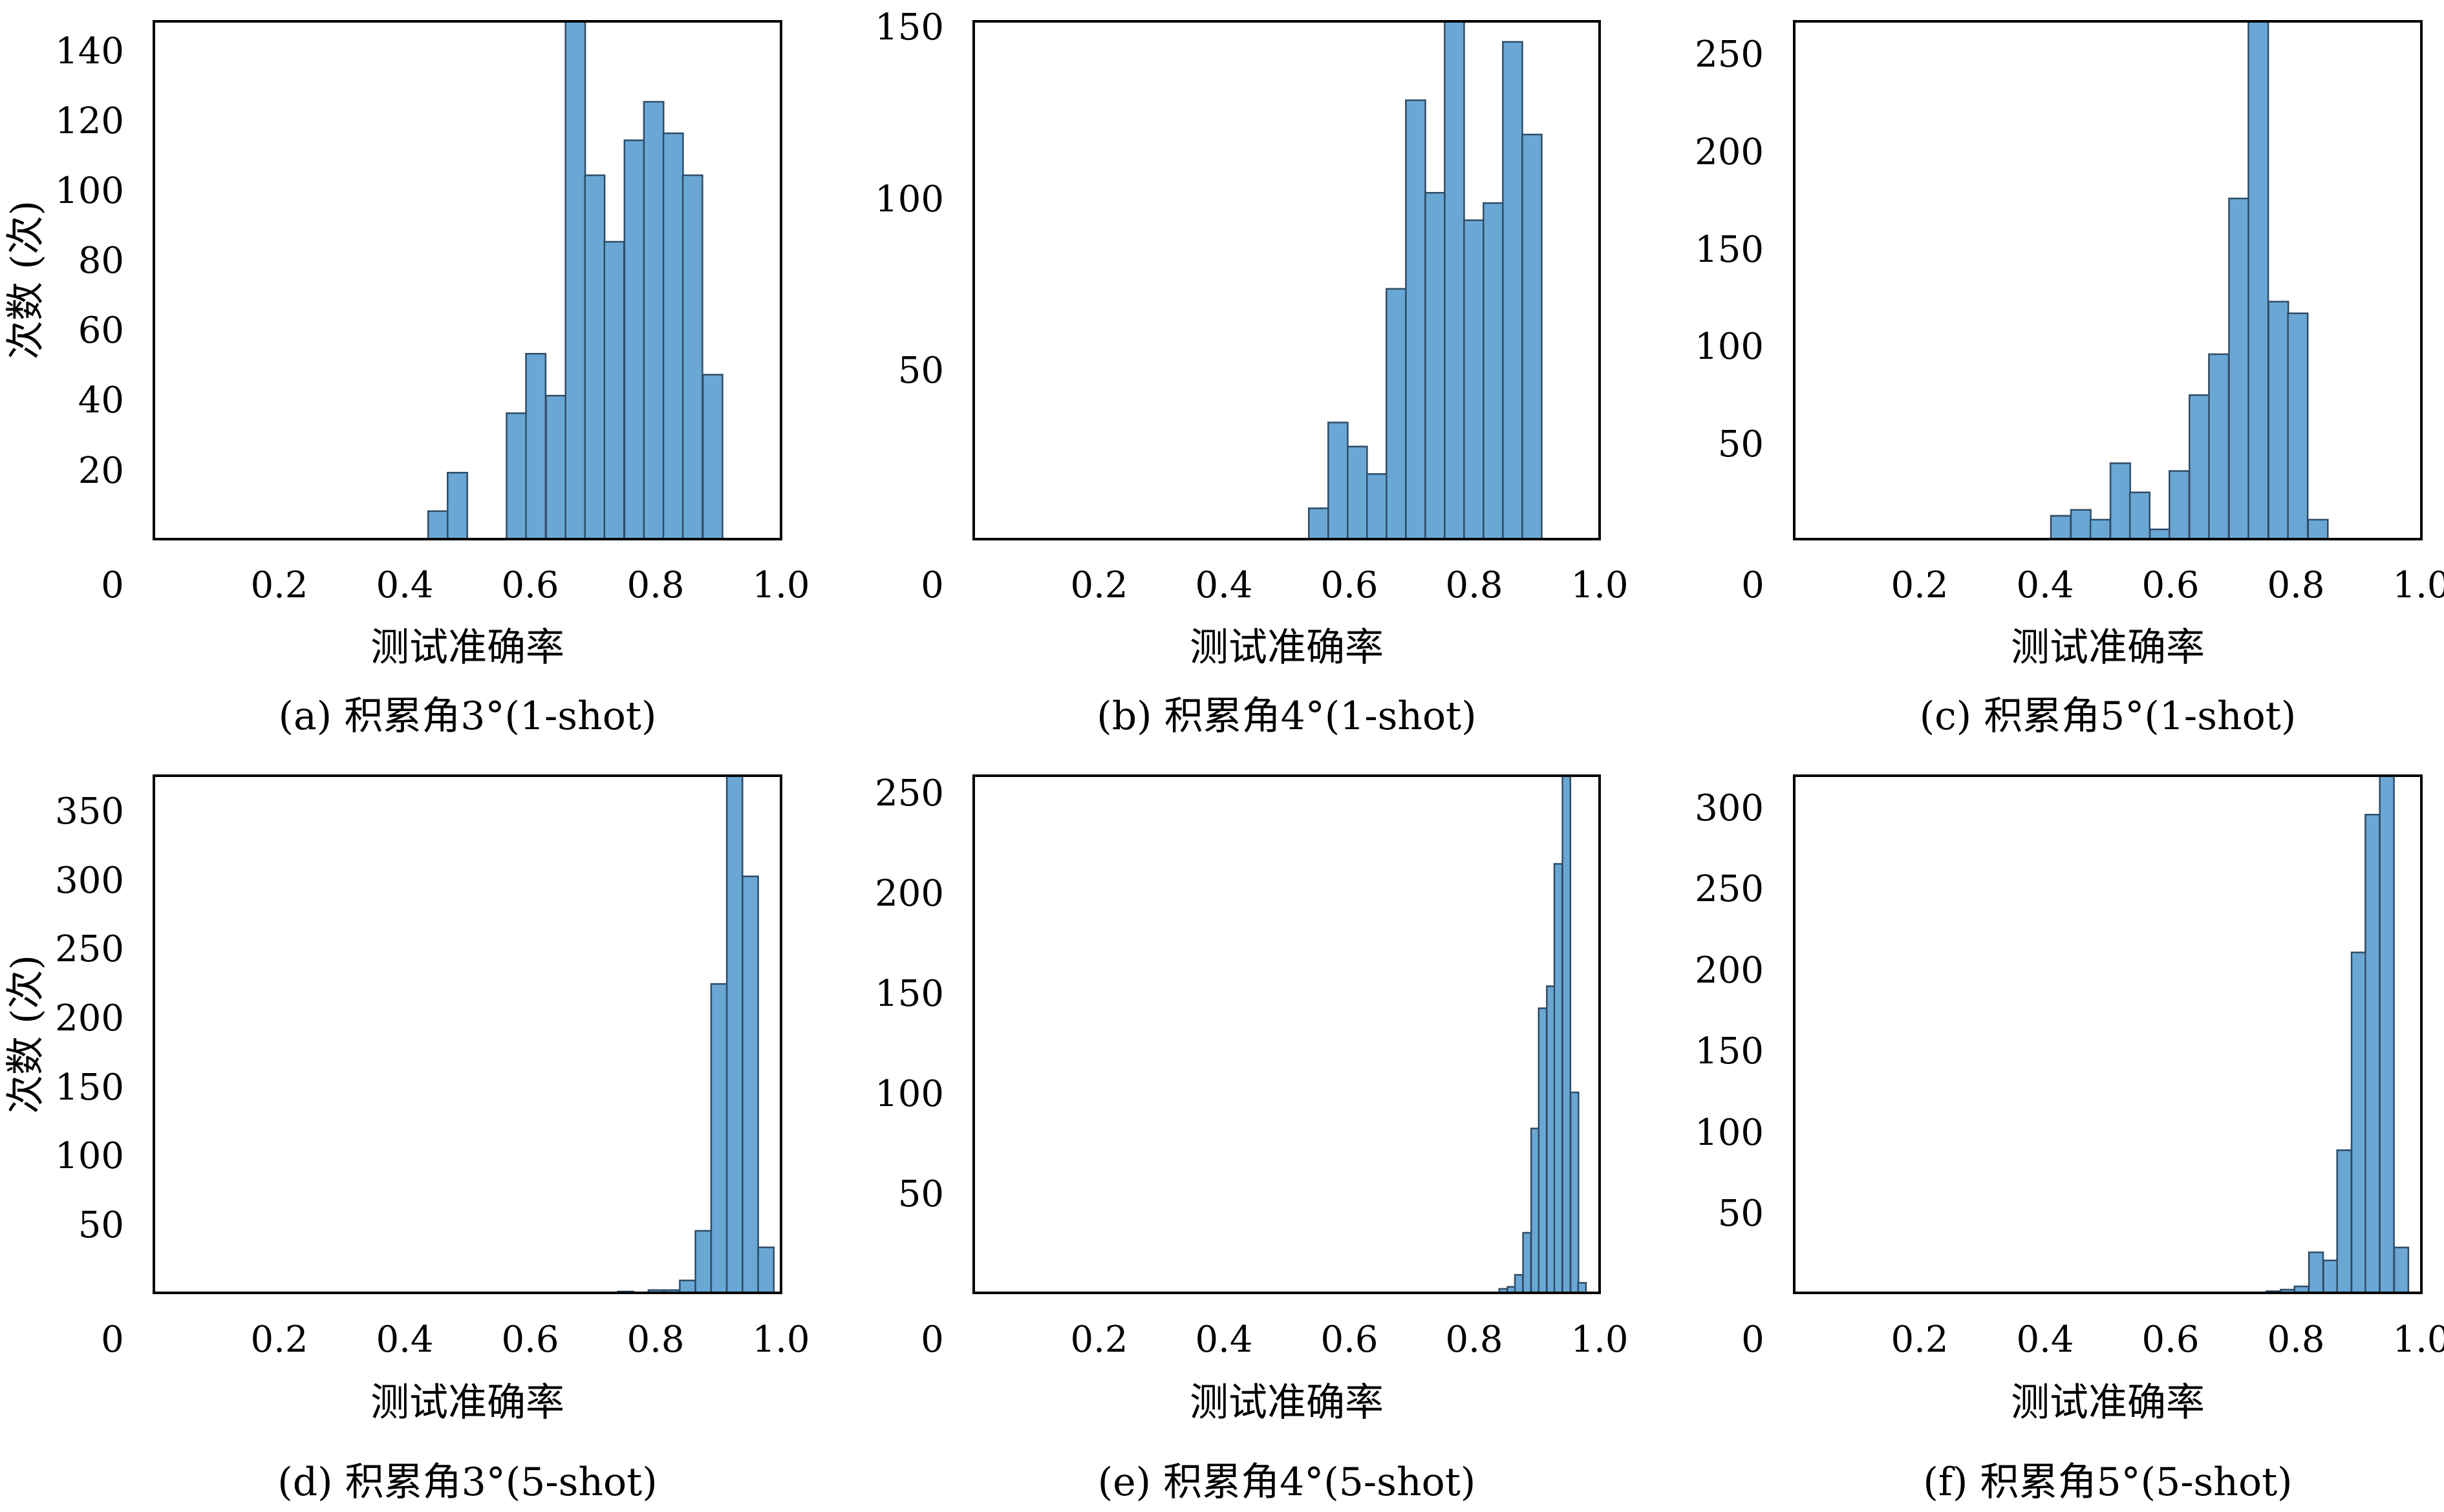 The width and height of the screenshot is (2444, 1512). I want to click on panel-f-bars, so click(2337, 1034).